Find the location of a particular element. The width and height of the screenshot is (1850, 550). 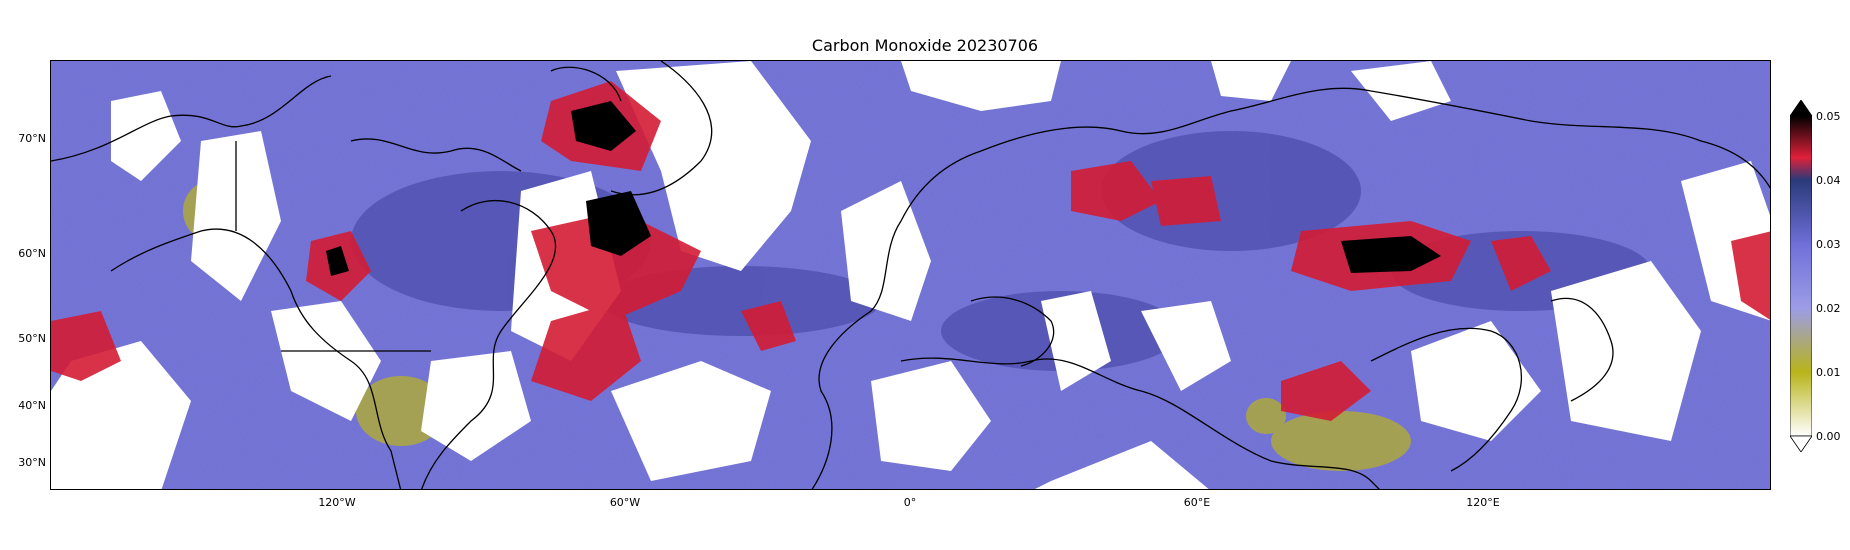

colorbar-tick-2: 0.02 is located at coordinates (1828, 308).